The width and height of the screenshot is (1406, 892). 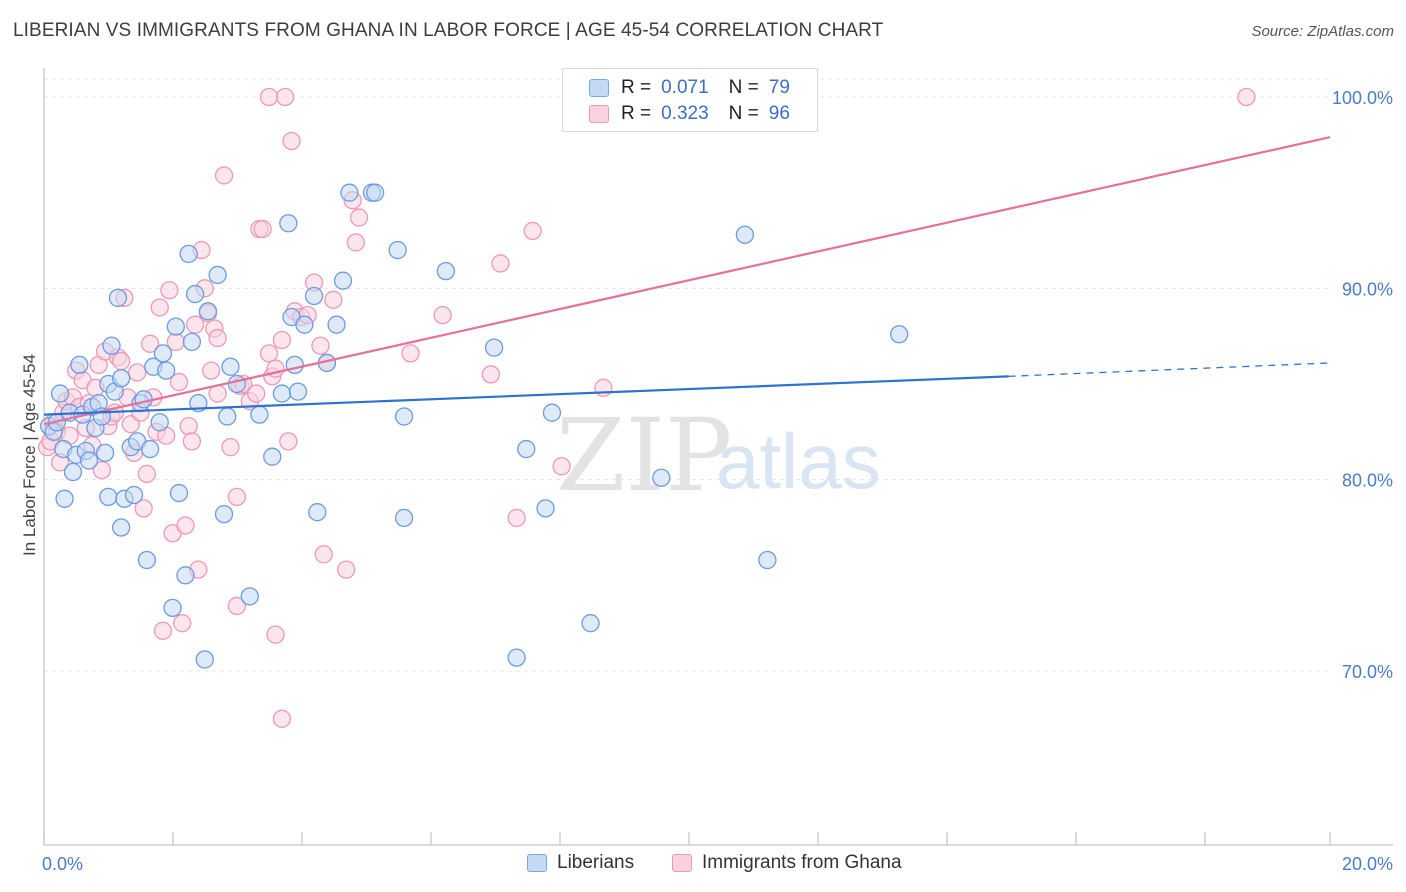 I want to click on bottom-legend-label-liberians: Liberians, so click(x=596, y=862).